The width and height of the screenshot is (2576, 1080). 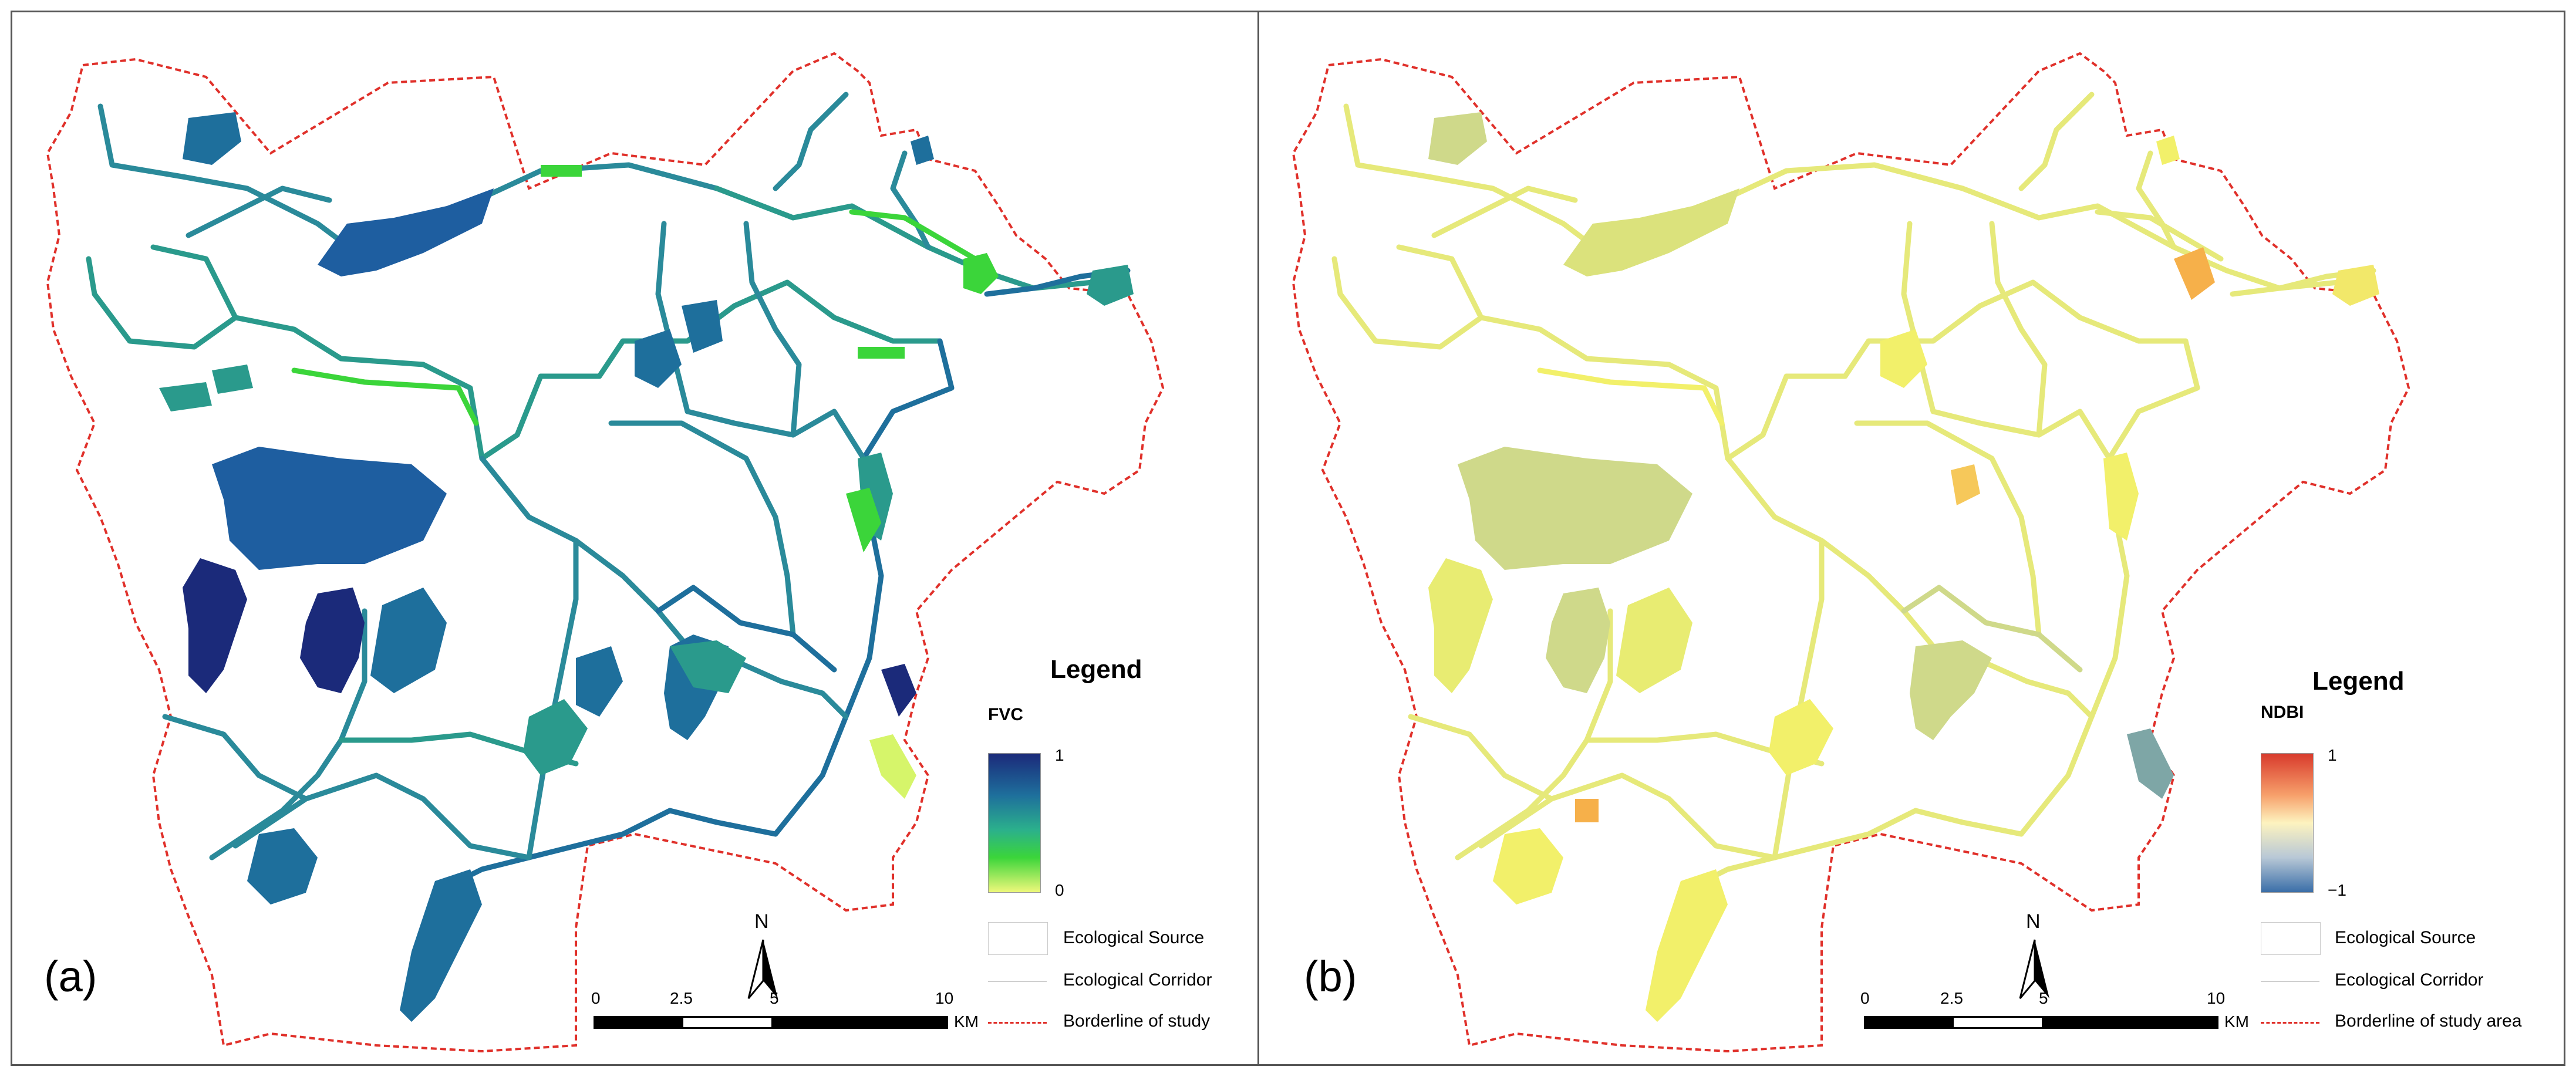 I want to click on ndbi-color-ramp, so click(x=2287, y=823).